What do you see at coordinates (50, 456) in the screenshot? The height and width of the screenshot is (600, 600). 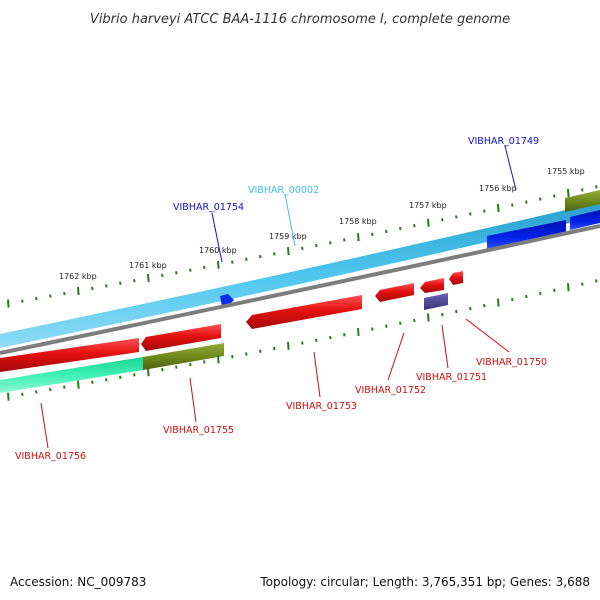 I see `label-vibhar-01756: VIBHAR_01756` at bounding box center [50, 456].